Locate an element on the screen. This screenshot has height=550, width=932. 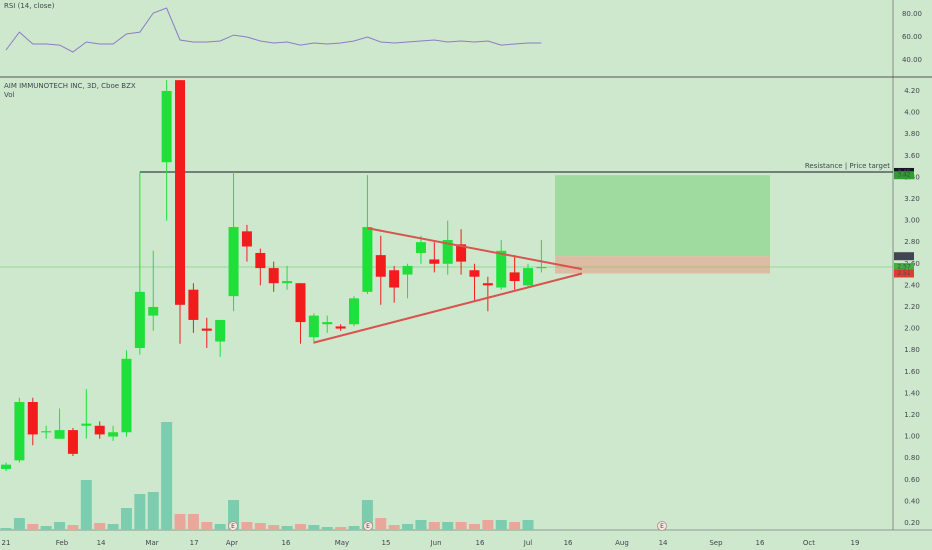
price-label: 2.67 is located at coordinates (904, 256).